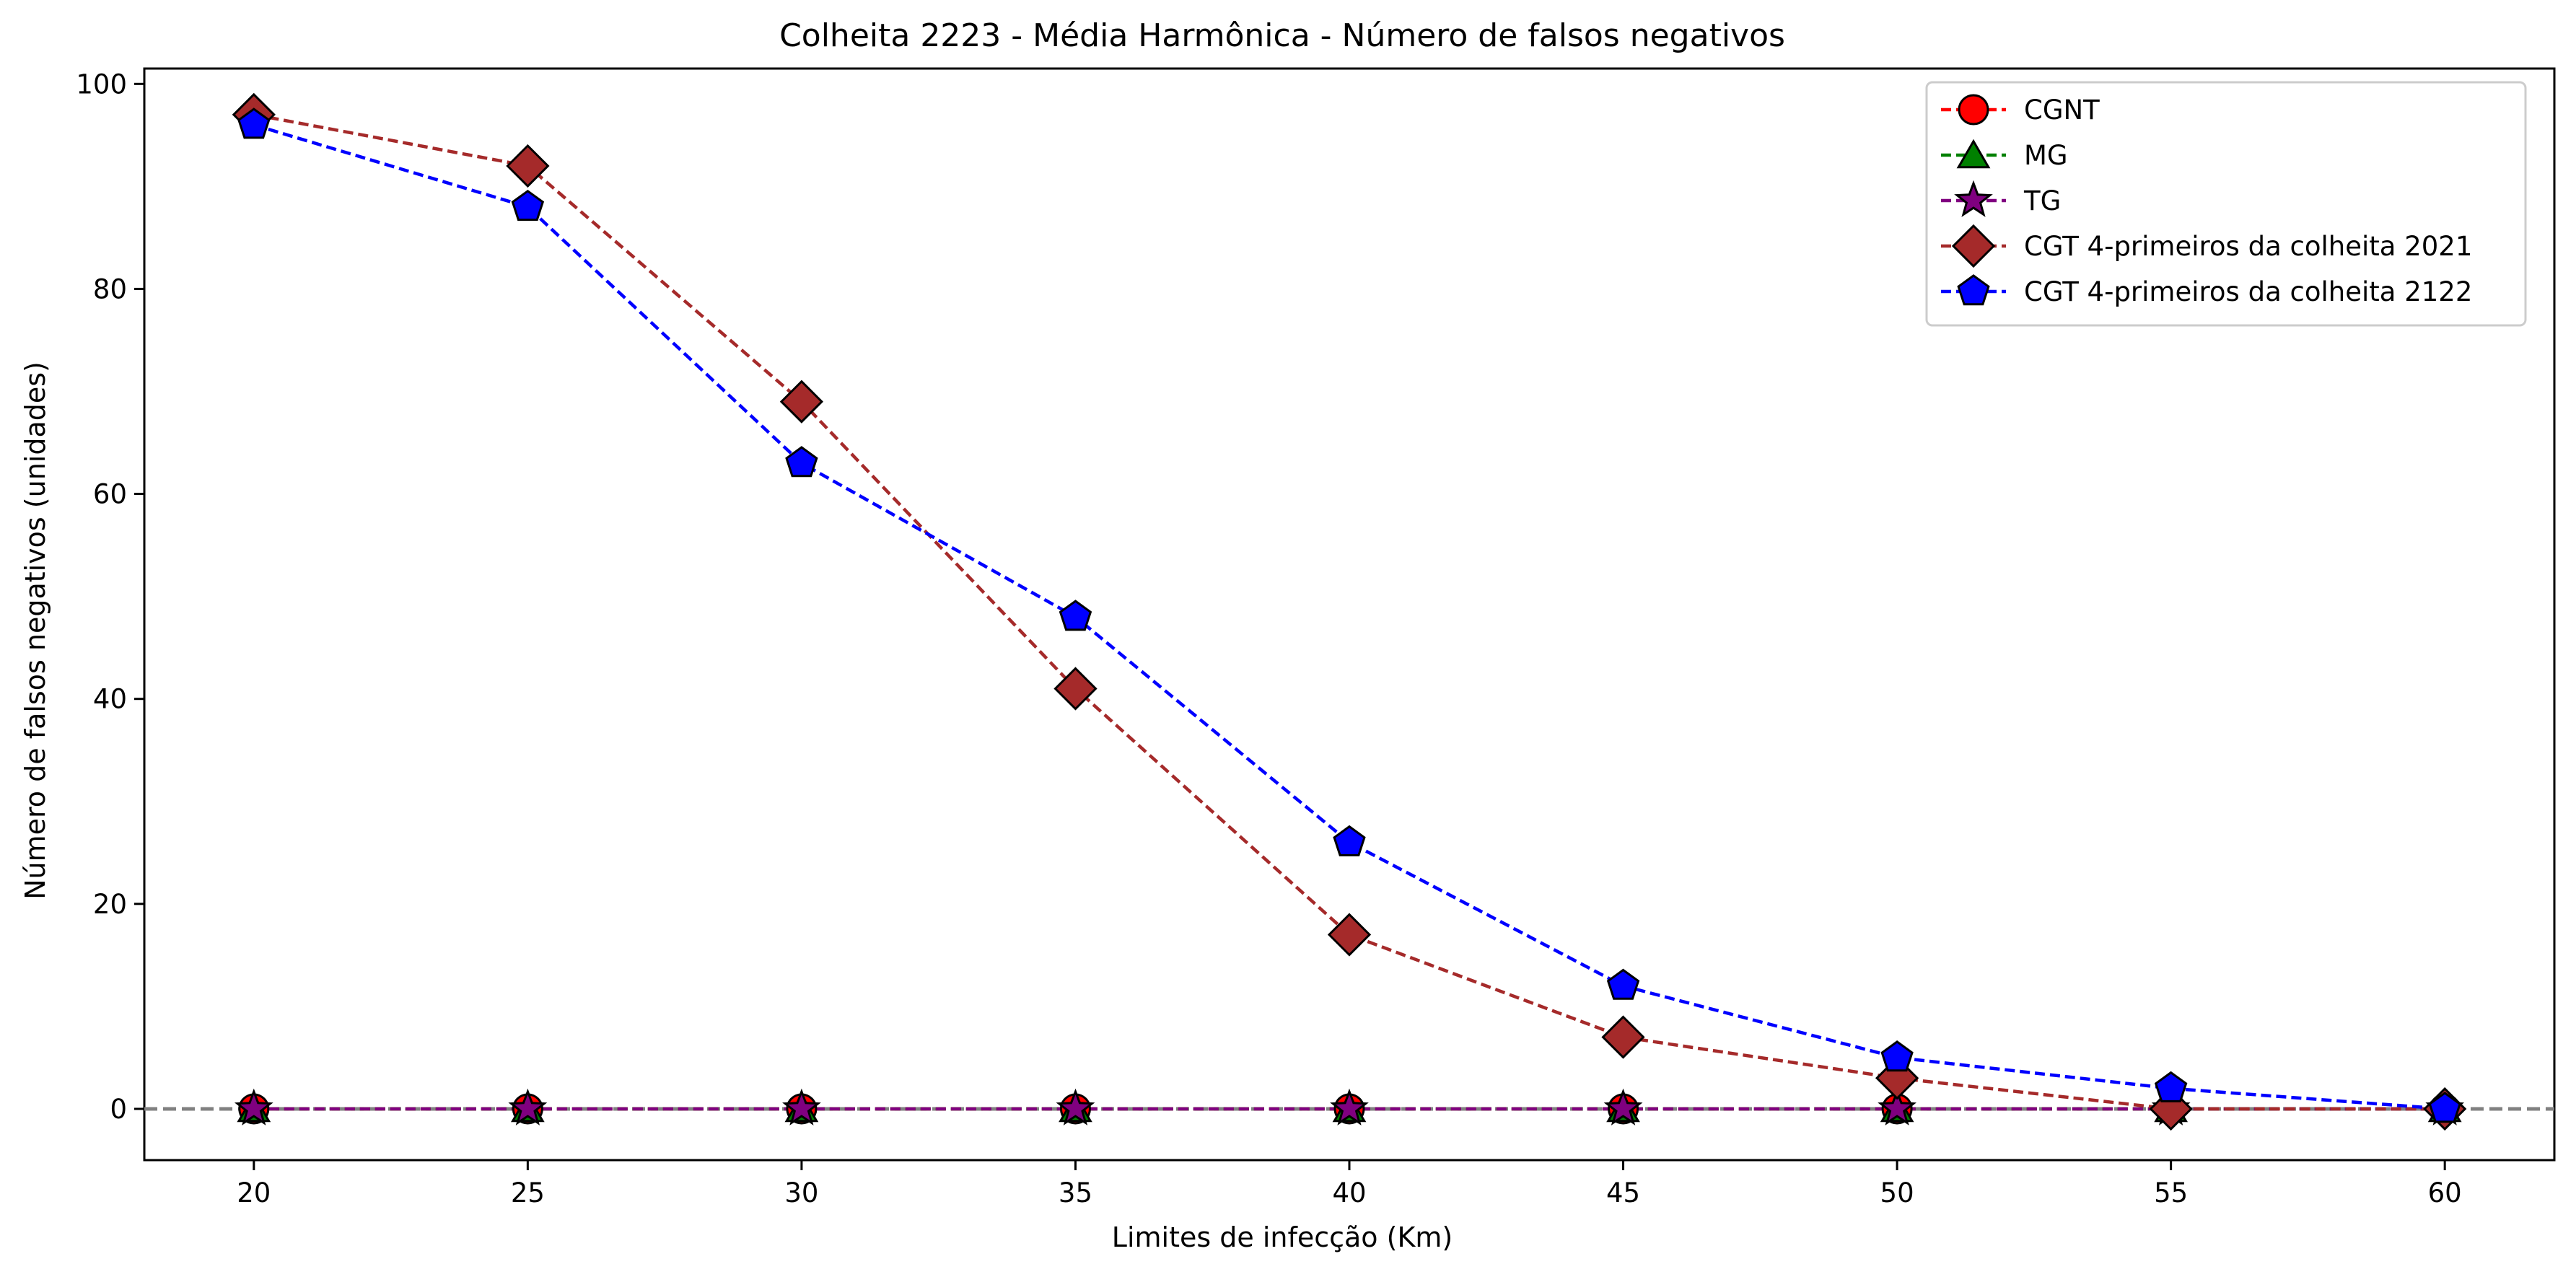  I want to click on y-tick-label: 80, so click(110, 288).